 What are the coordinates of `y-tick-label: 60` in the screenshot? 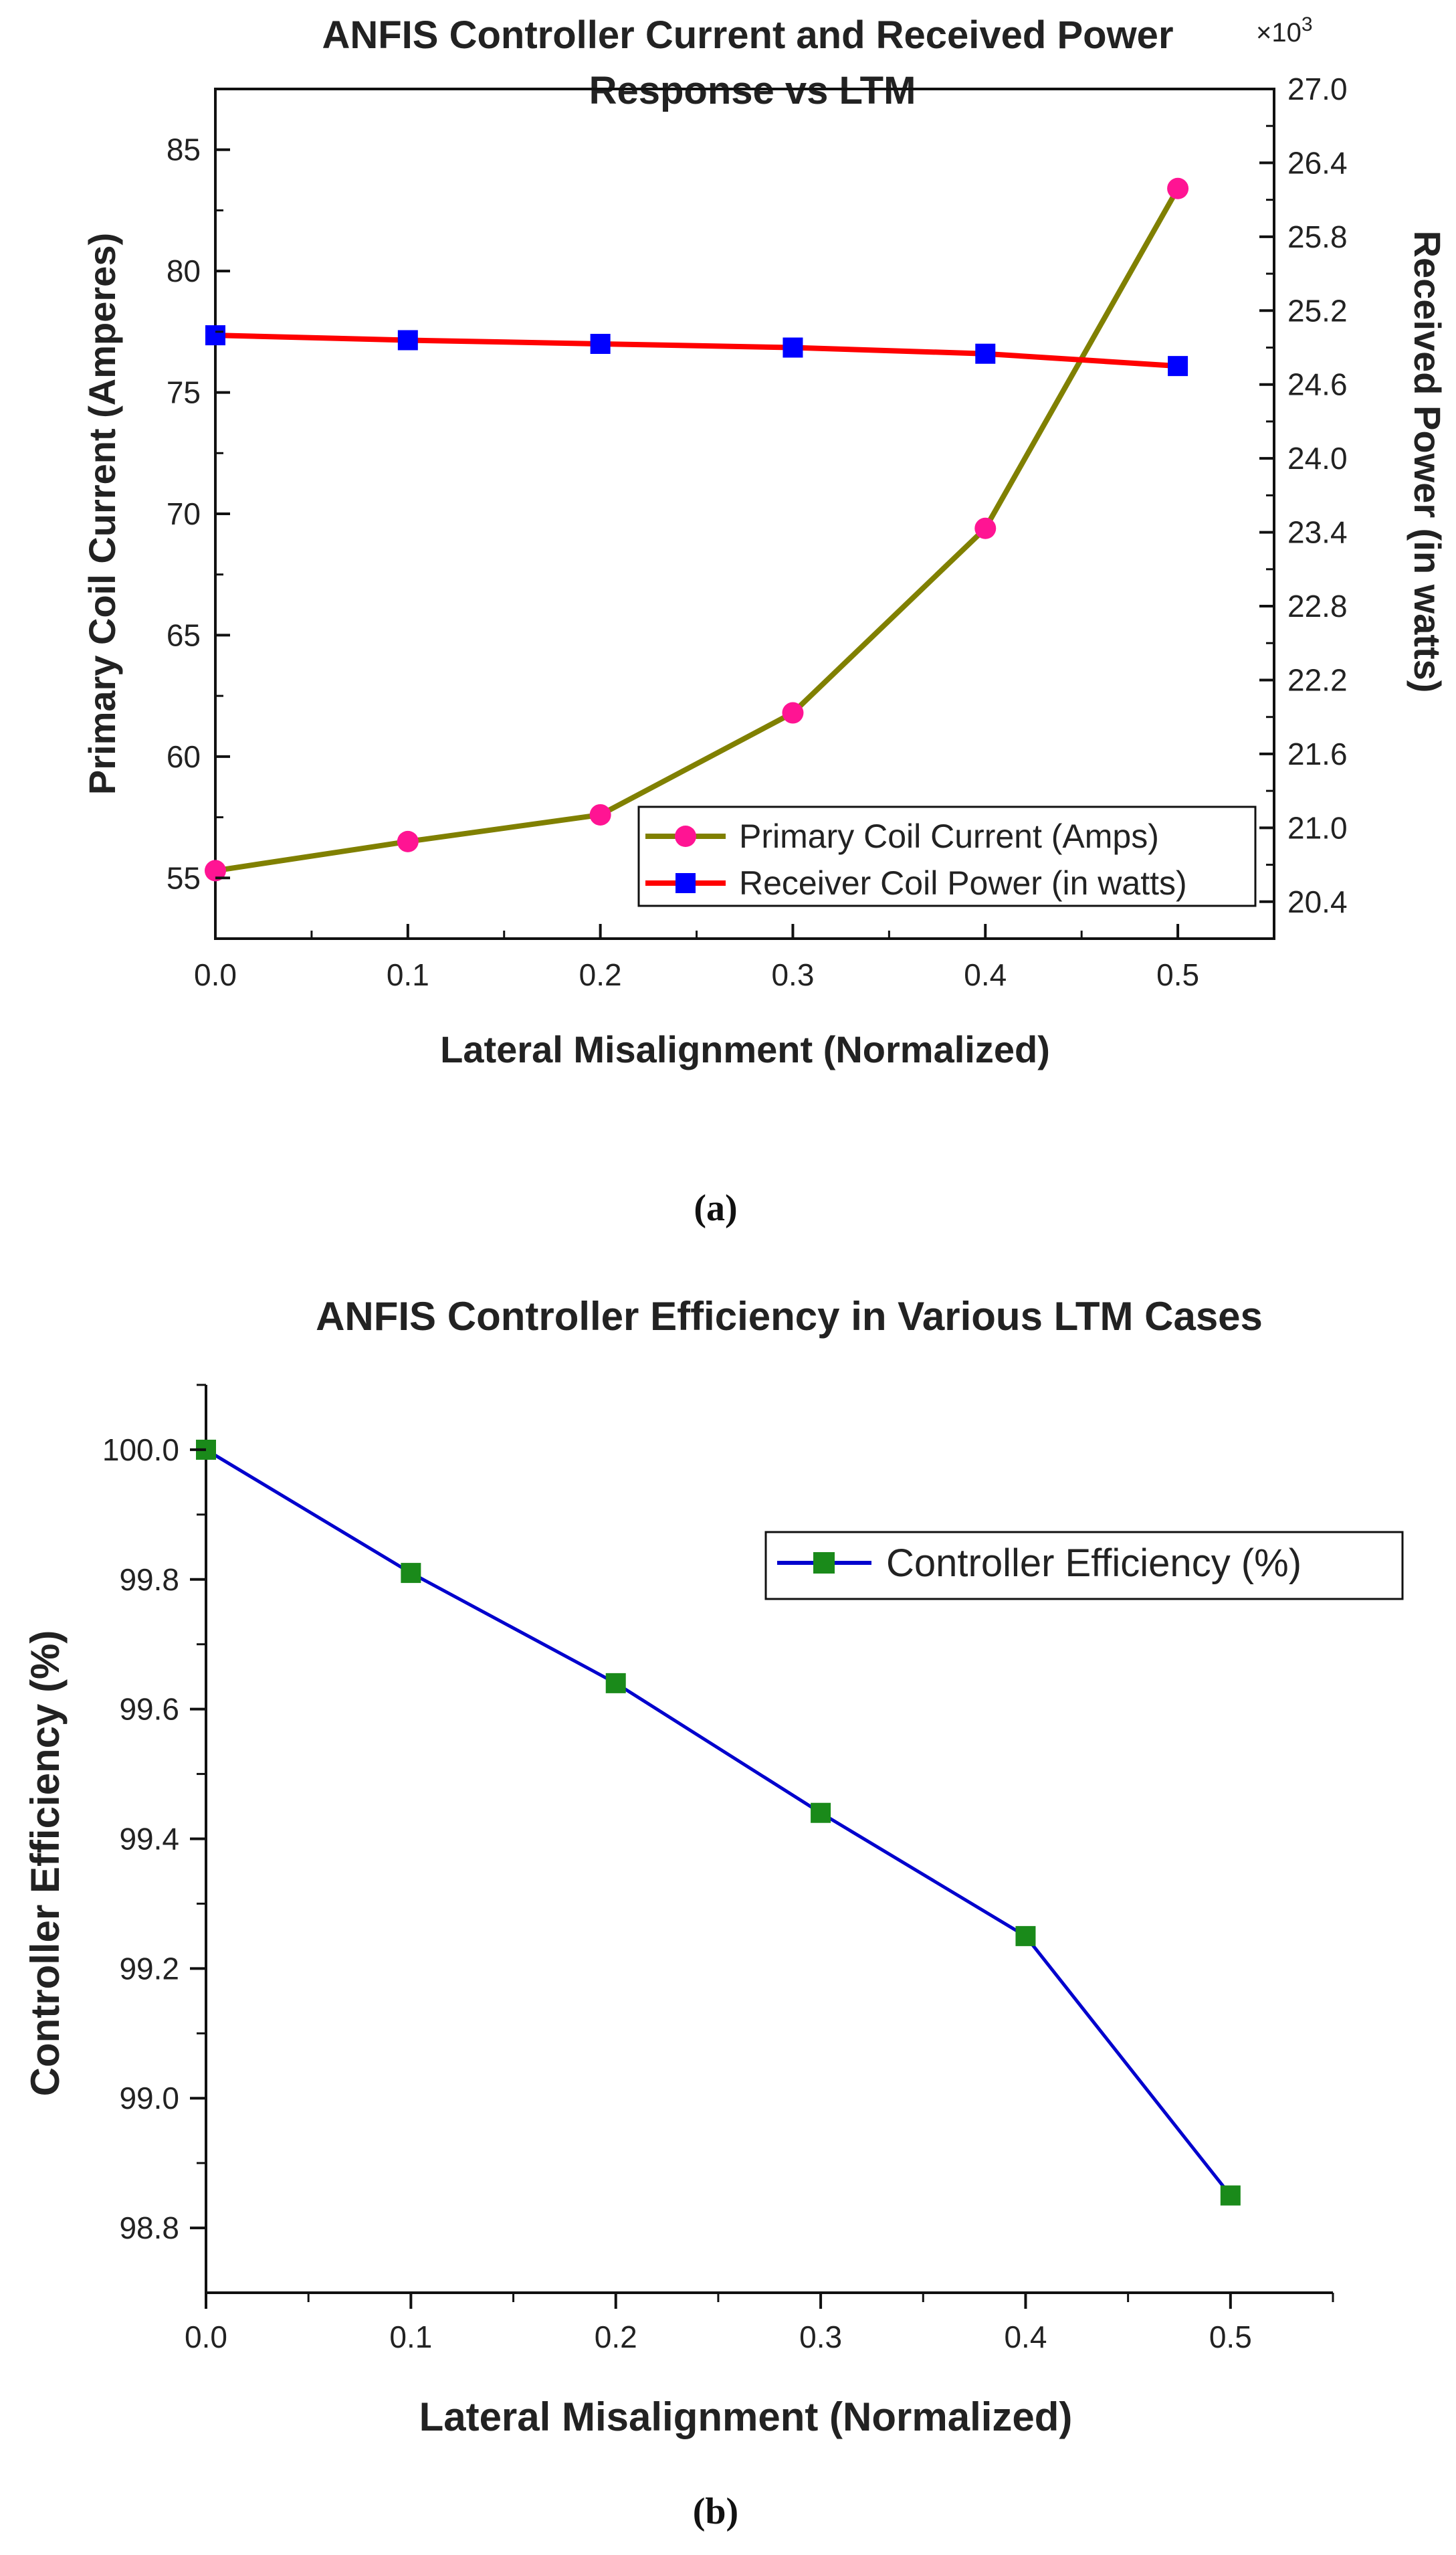 It's located at (184, 756).